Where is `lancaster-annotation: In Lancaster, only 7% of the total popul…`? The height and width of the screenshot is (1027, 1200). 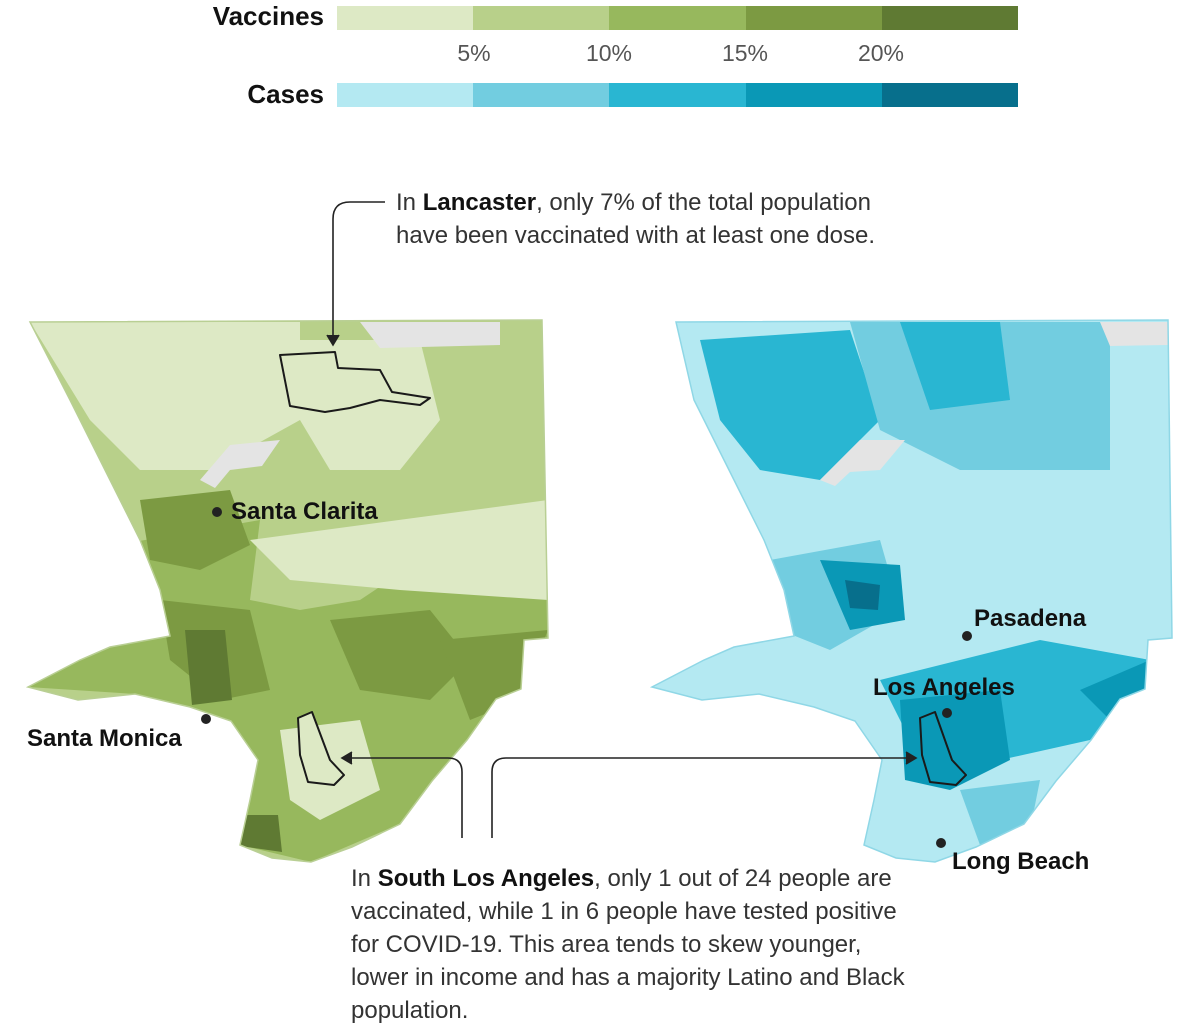
lancaster-annotation: In Lancaster, only 7% of the total popul… is located at coordinates (656, 219).